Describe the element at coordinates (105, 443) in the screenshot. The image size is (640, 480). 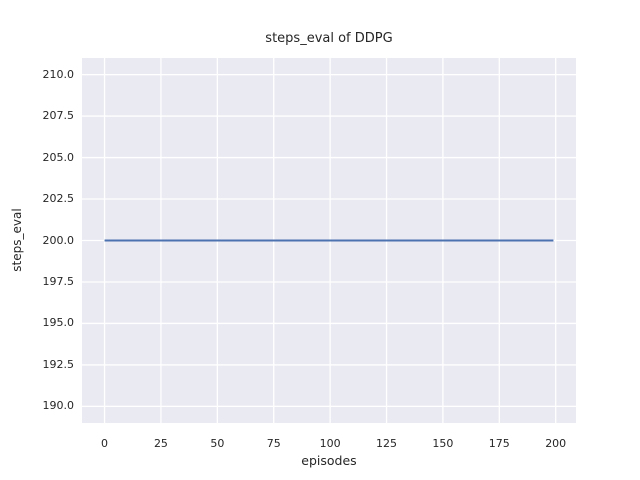
I see `x-tick-label: 0` at that location.